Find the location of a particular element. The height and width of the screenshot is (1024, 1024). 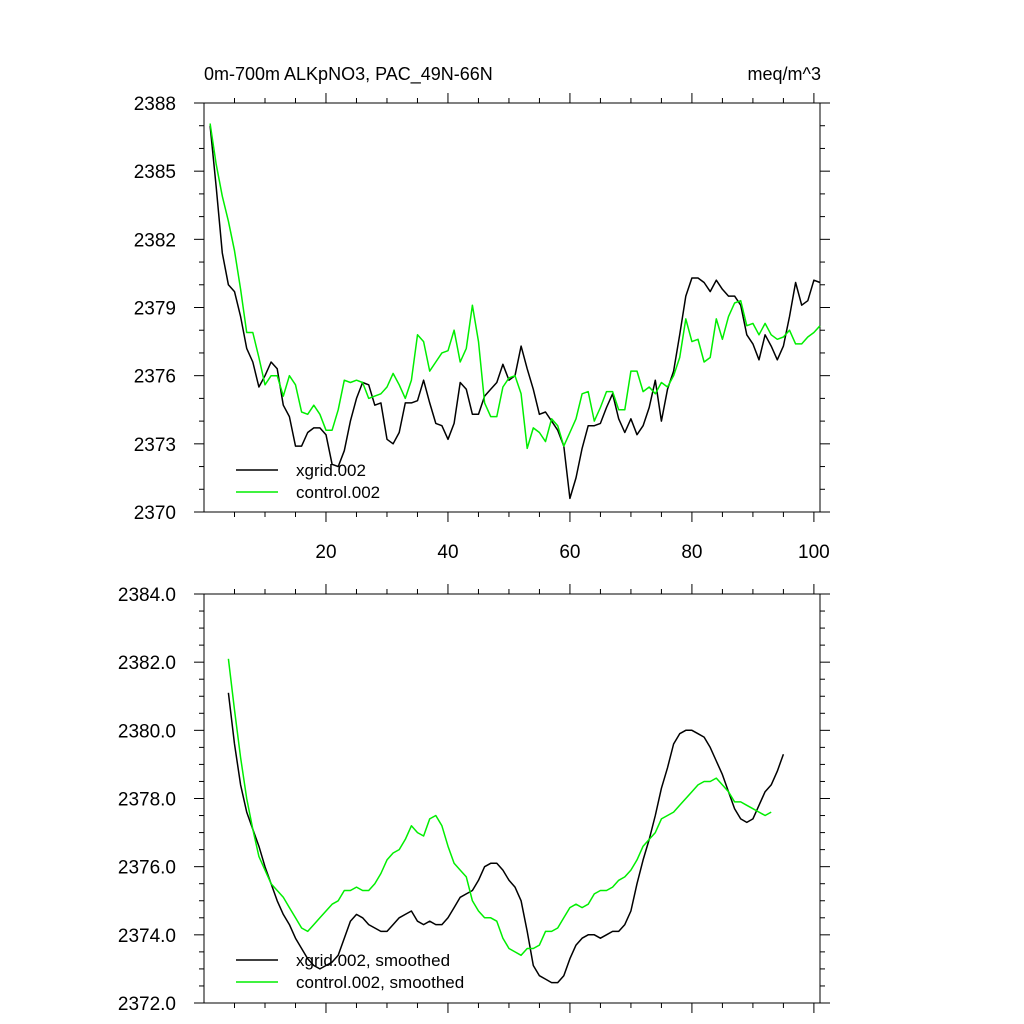

top-xtick-label: 60 is located at coordinates (569, 552).